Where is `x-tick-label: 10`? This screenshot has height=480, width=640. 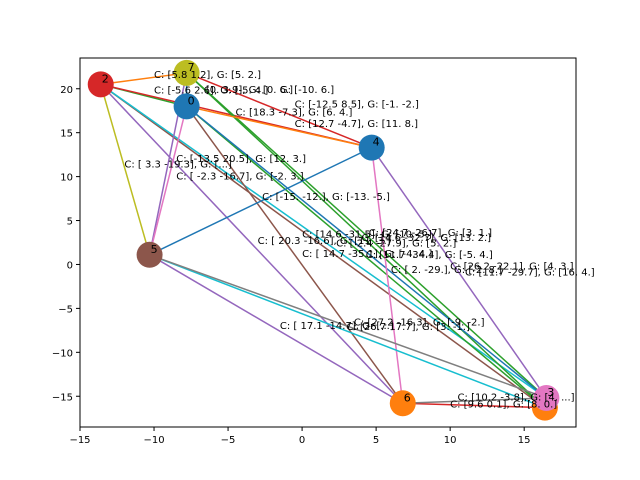
x-tick-label: 10 is located at coordinates (450, 440).